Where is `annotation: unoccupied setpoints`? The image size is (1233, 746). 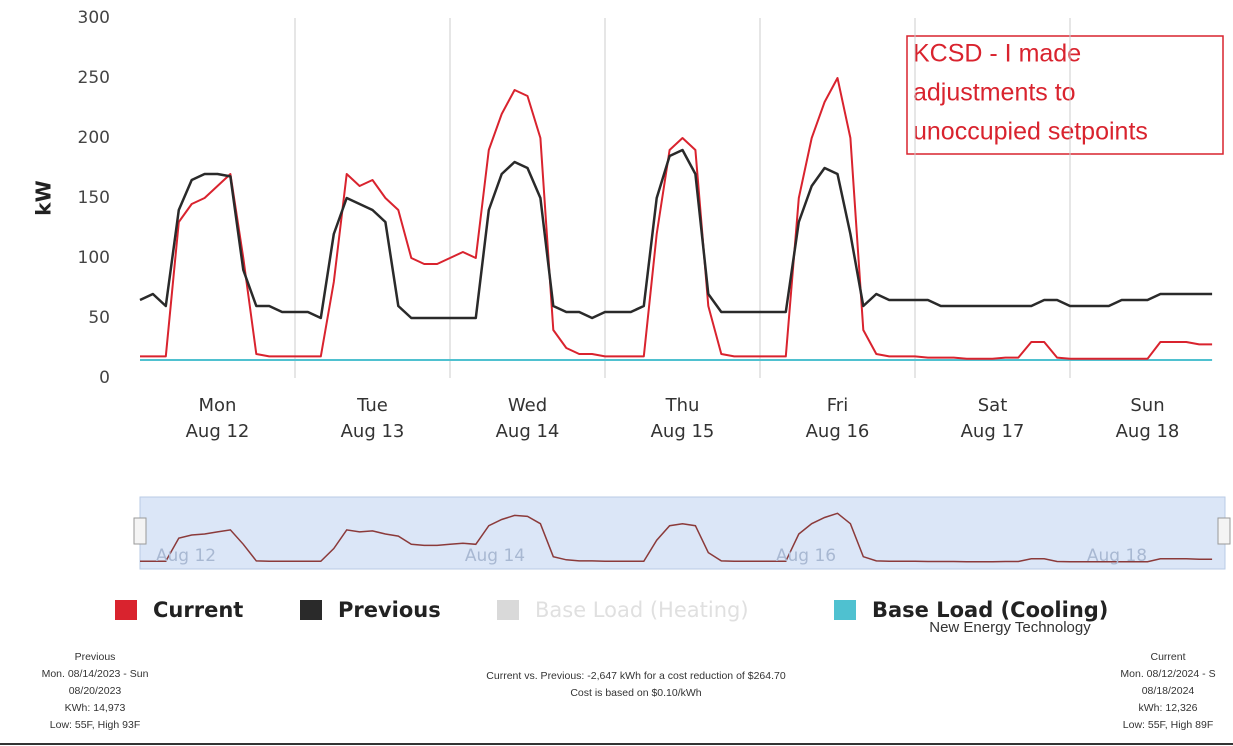
annotation: unoccupied setpoints is located at coordinates (1030, 132).